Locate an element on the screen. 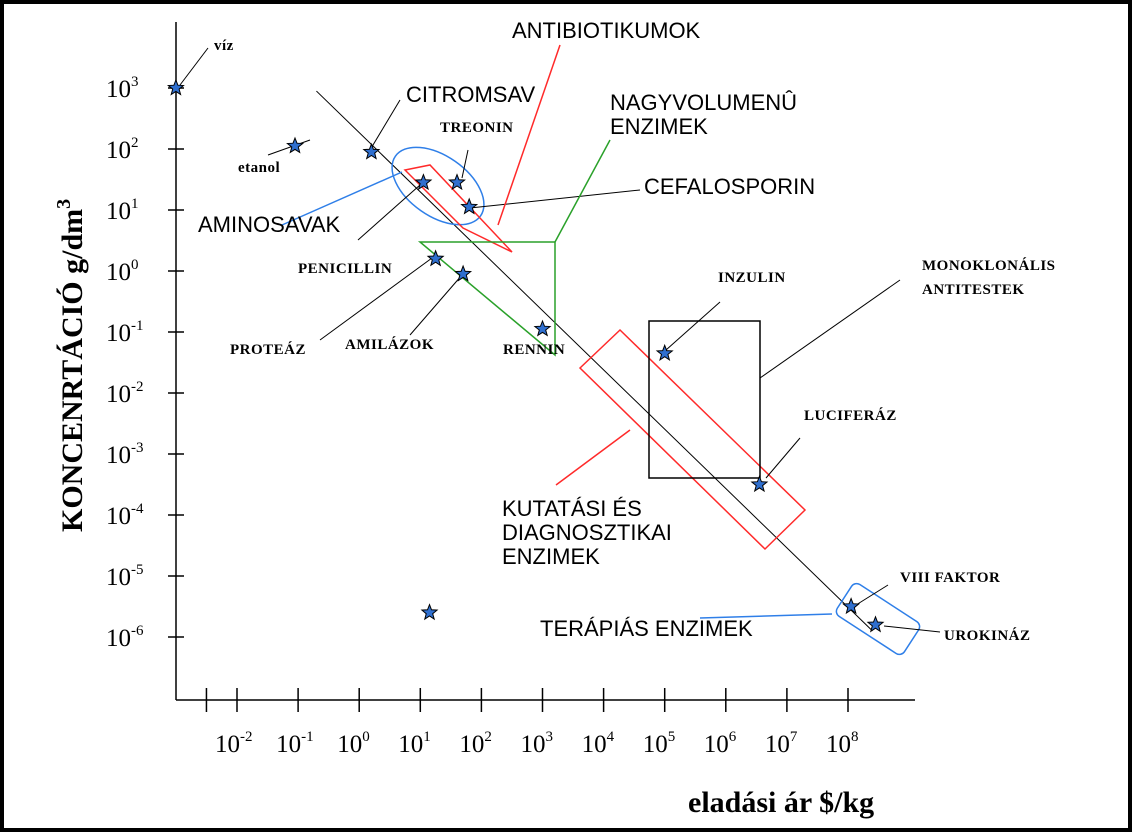 Image resolution: width=1132 pixels, height=832 pixels. label-proteaz: PROTEÁZ is located at coordinates (268, 349).